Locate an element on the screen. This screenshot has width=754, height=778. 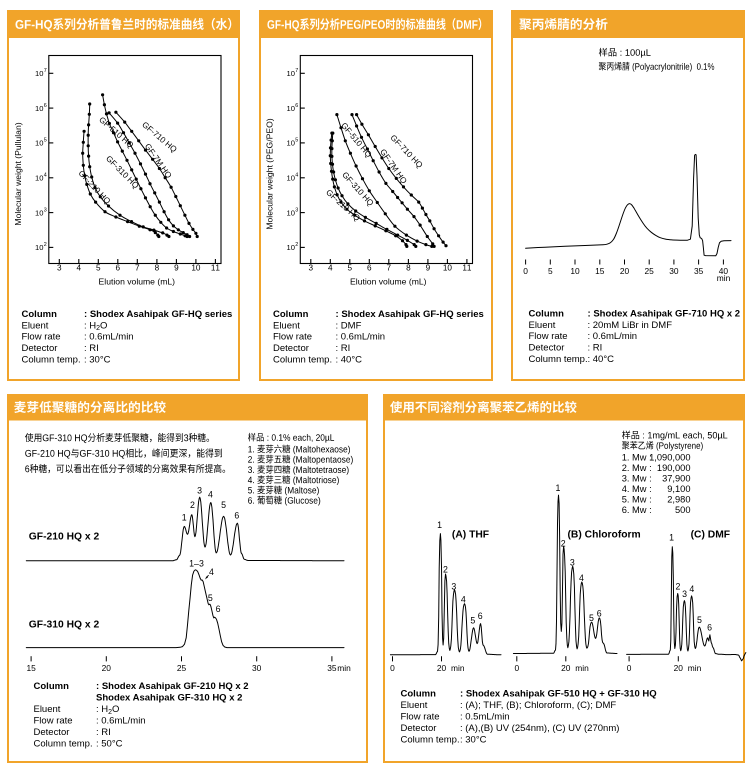
svg-text:: 50°C: : 50°C is located at coordinates (109, 744).